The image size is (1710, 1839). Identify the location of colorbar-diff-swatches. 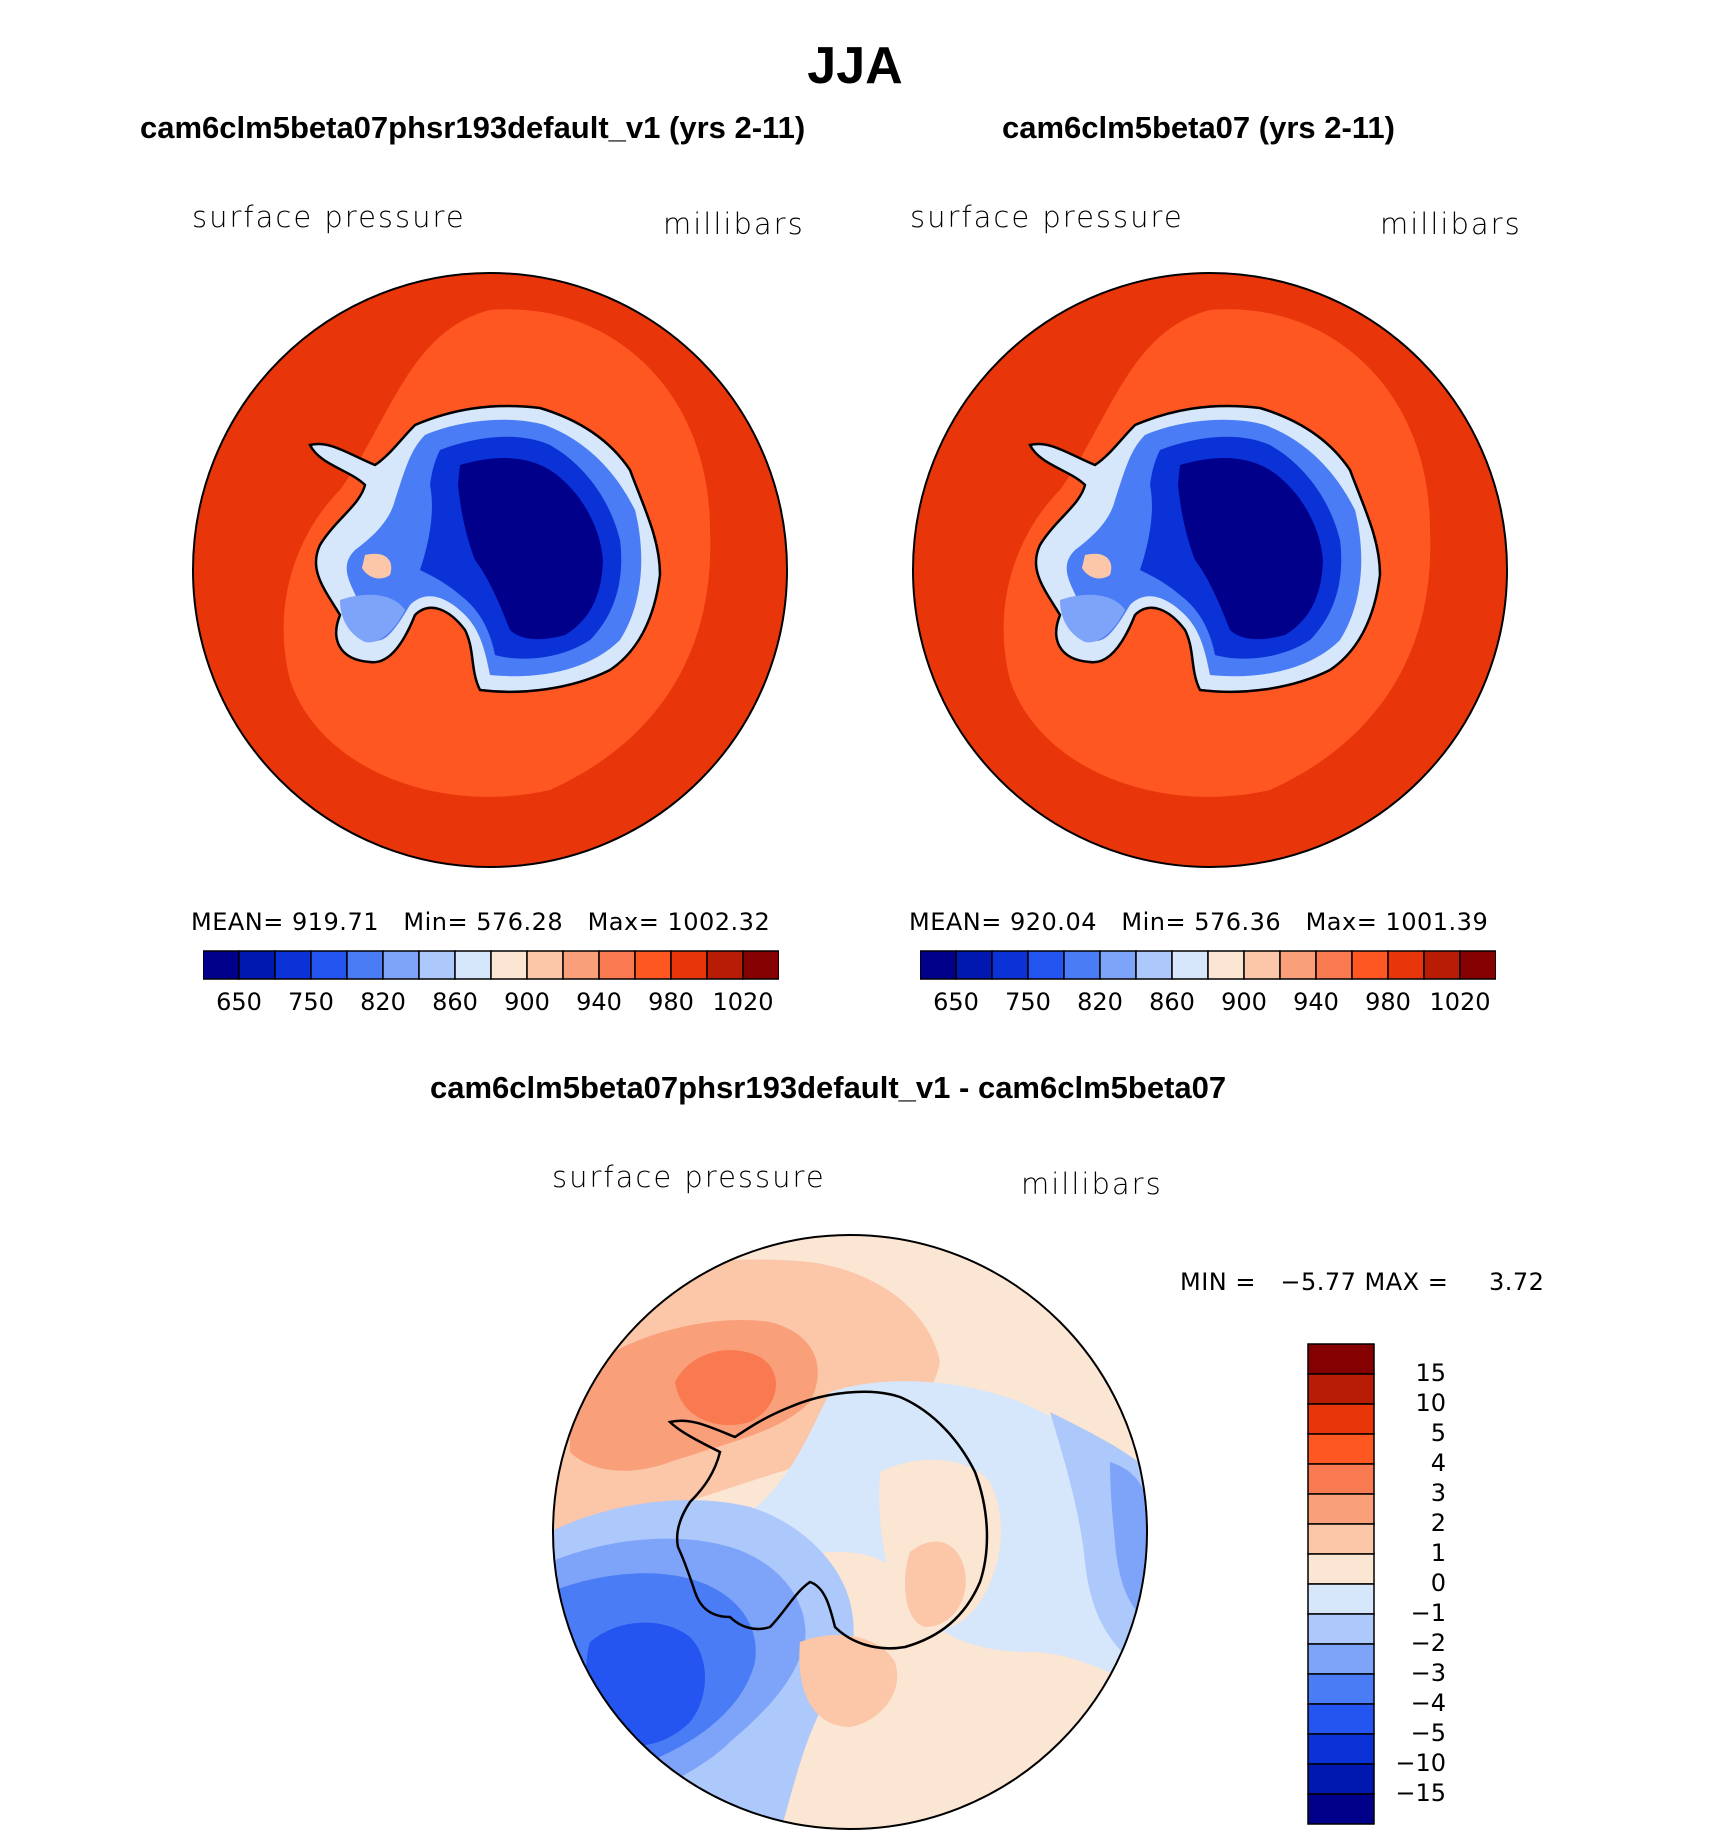
(1341, 1584).